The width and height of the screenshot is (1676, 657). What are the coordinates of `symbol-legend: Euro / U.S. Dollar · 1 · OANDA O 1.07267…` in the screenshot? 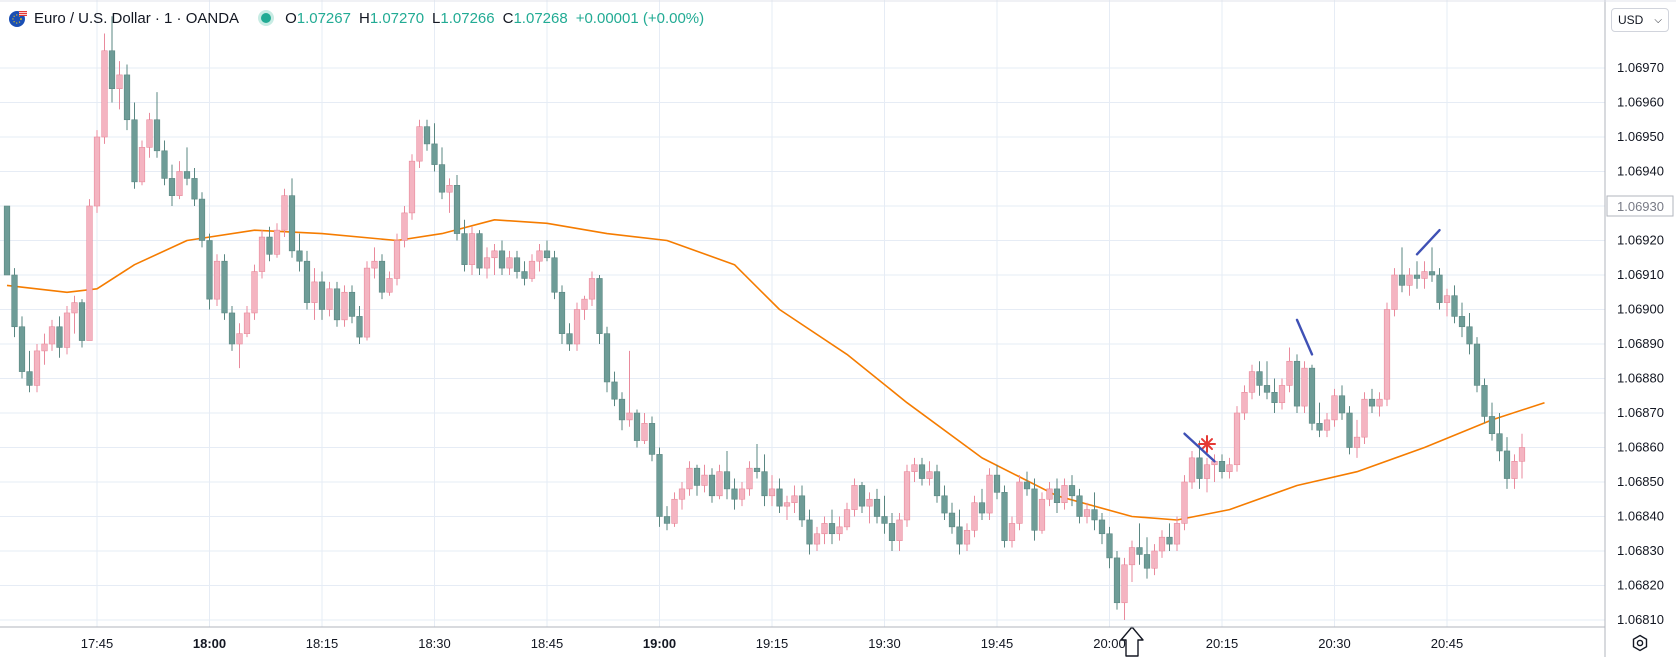 It's located at (360, 18).